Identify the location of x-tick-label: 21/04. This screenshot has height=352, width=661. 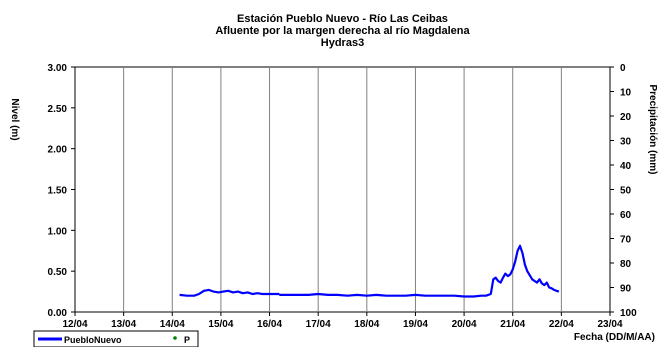
(512, 324).